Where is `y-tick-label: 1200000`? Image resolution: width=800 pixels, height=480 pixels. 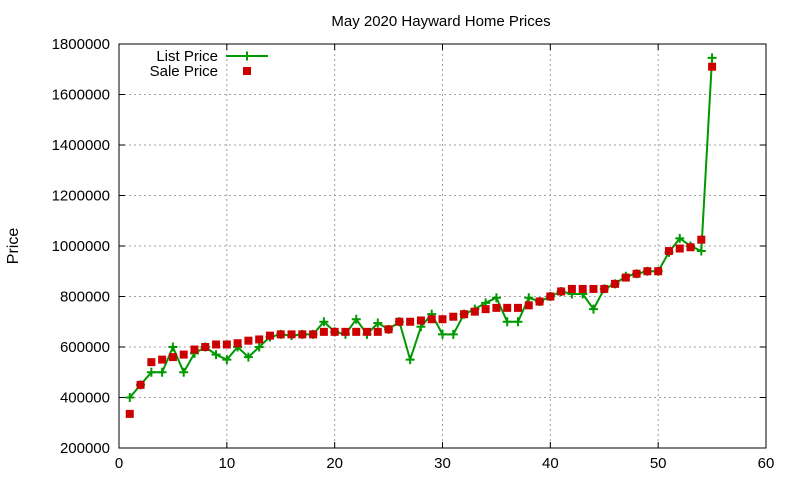
y-tick-label: 1200000 is located at coordinates (81, 196).